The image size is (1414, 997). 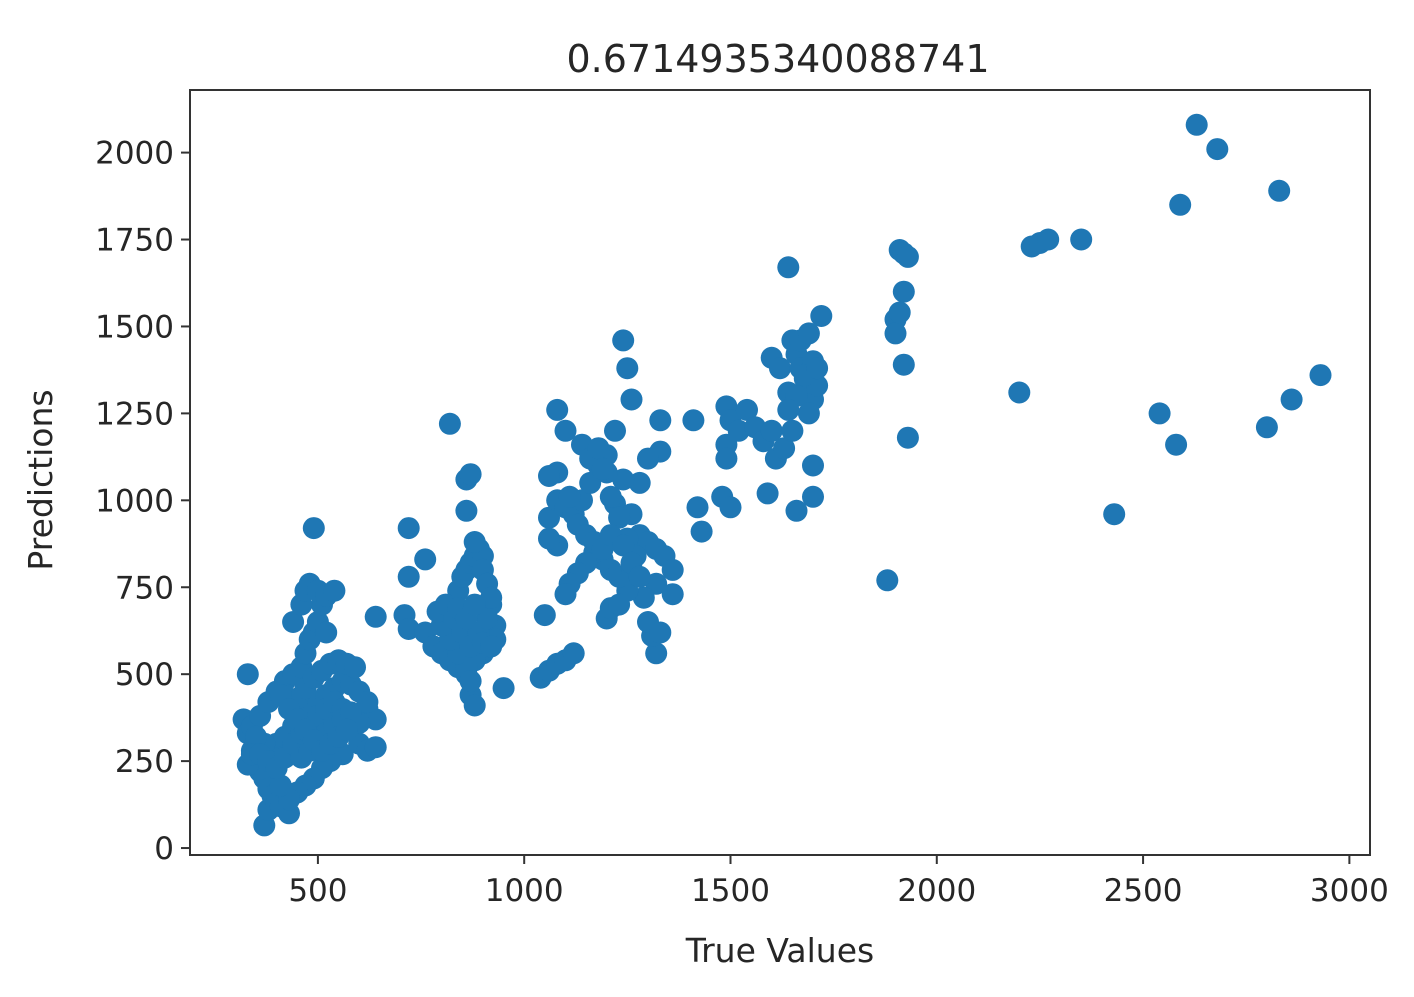 I want to click on x-tick-label: 3000, so click(x=1349, y=891).